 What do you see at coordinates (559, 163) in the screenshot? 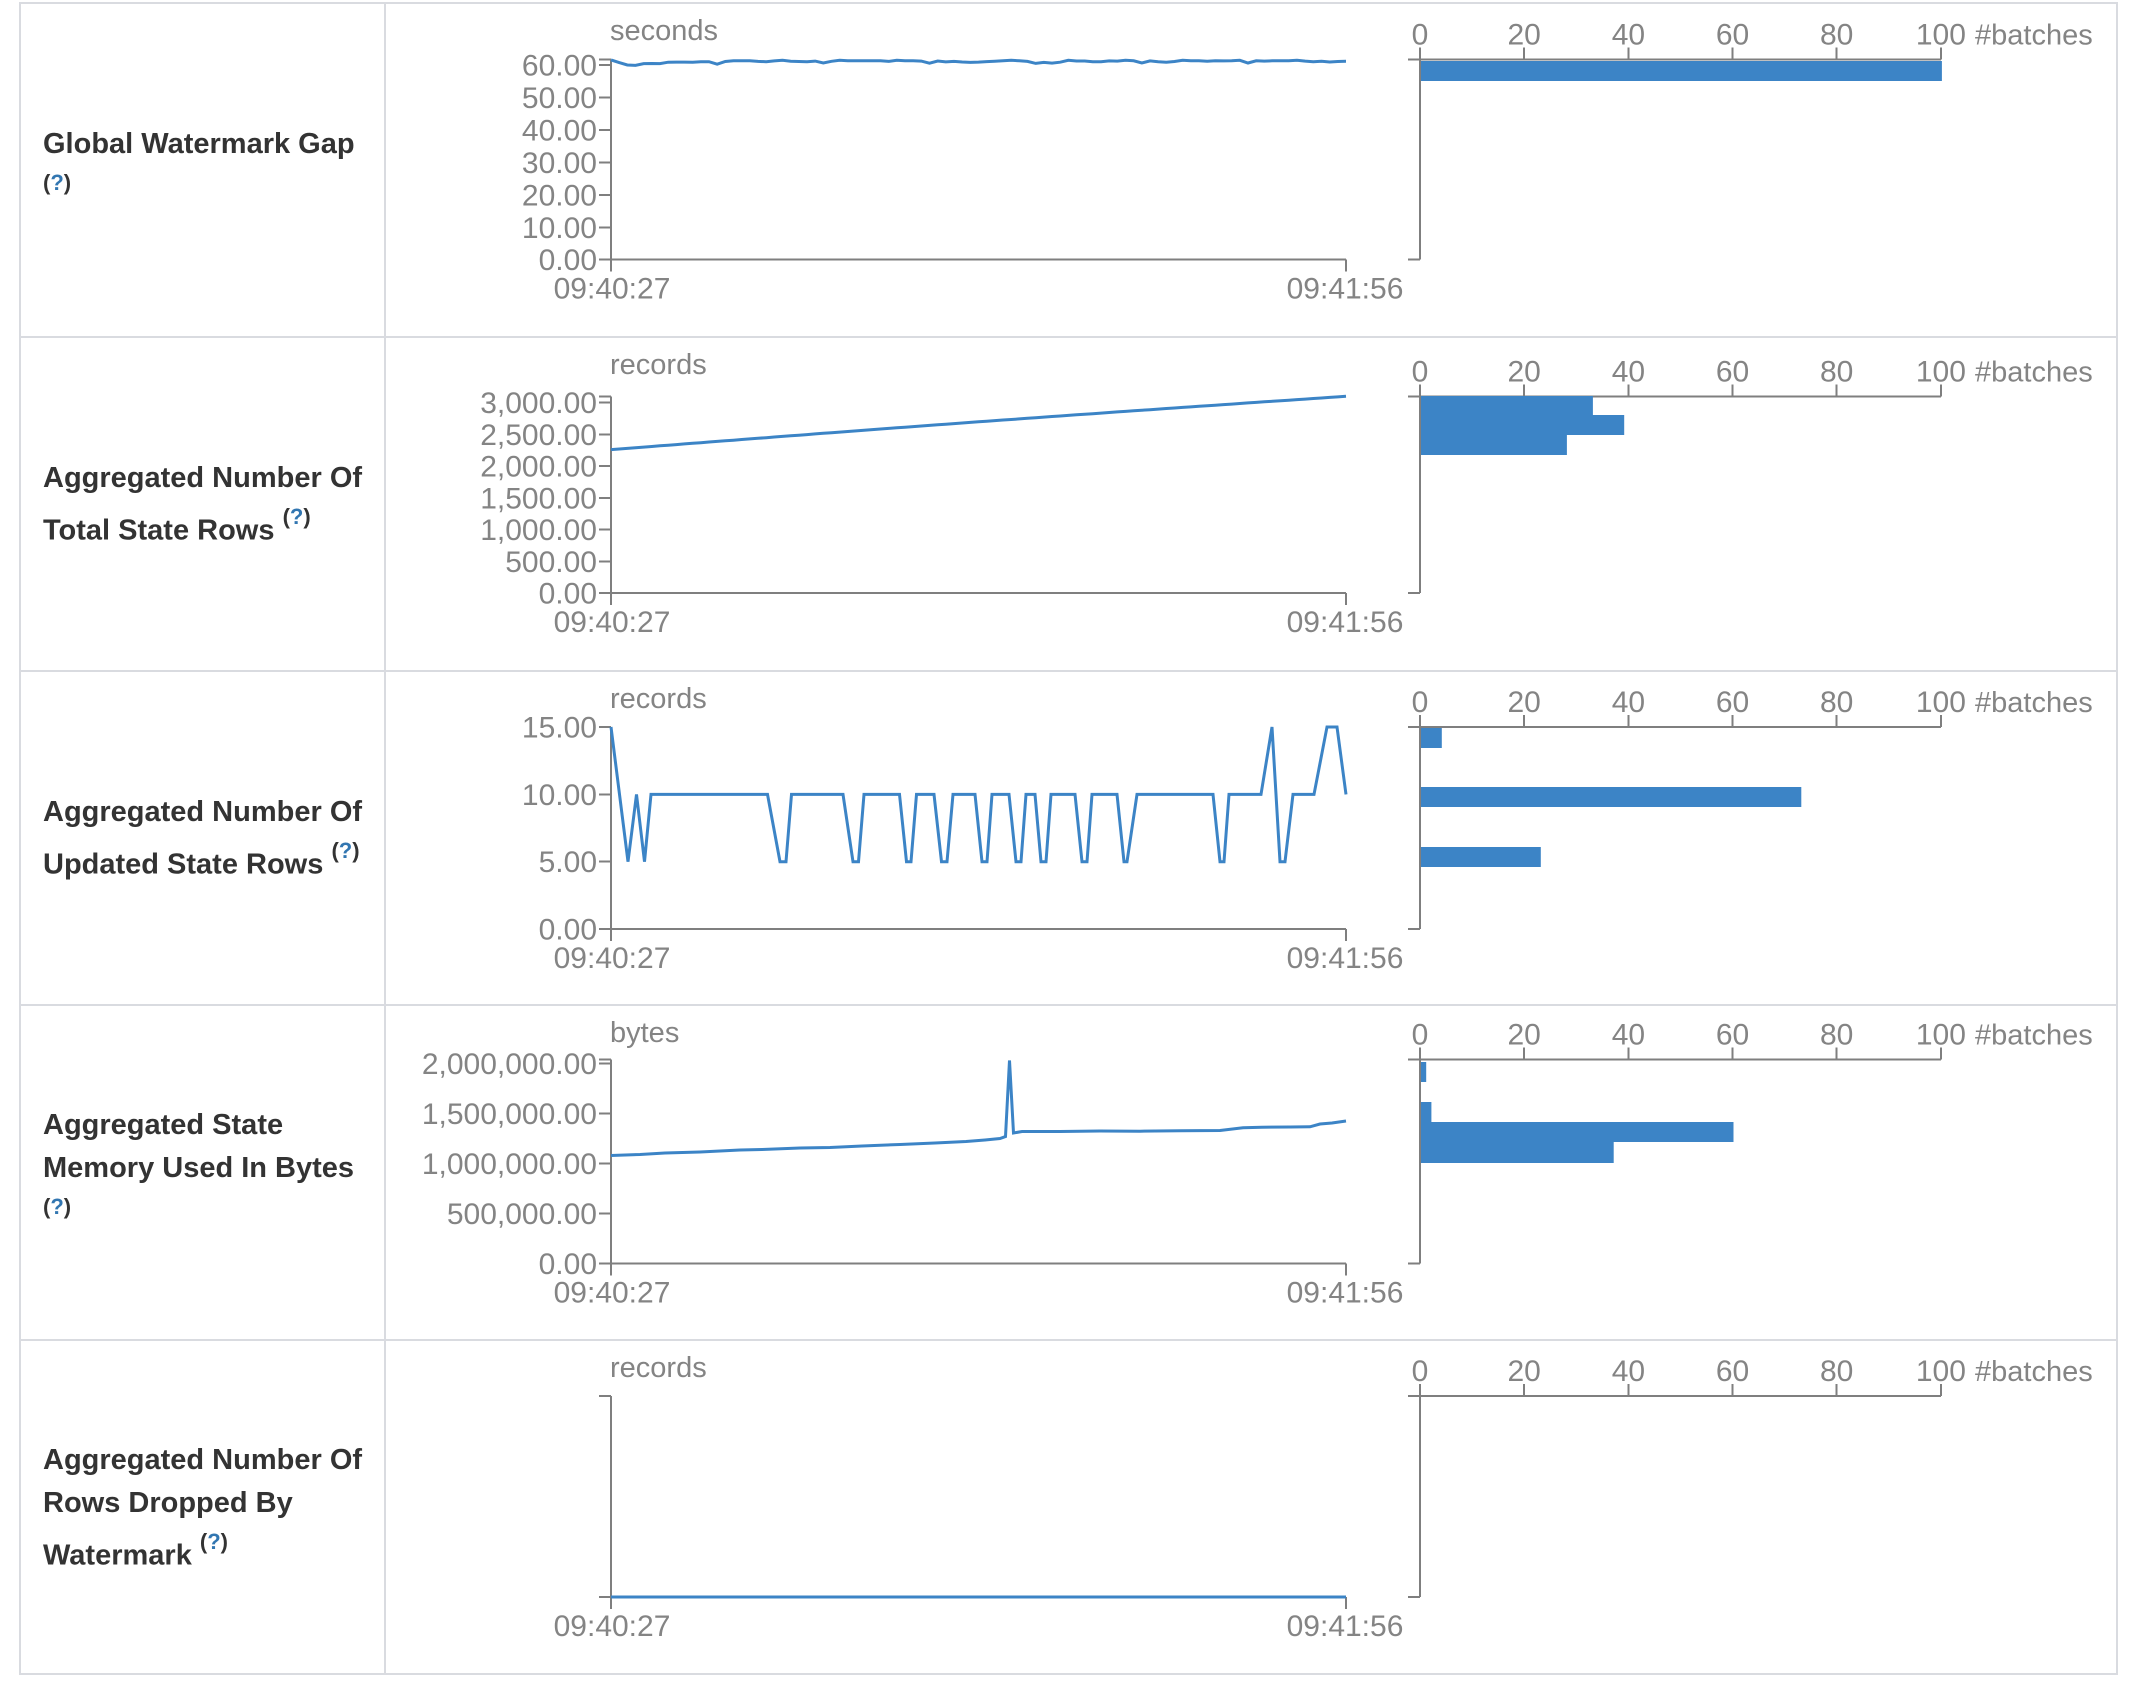
I see `svg-text: 30.00` at bounding box center [559, 163].